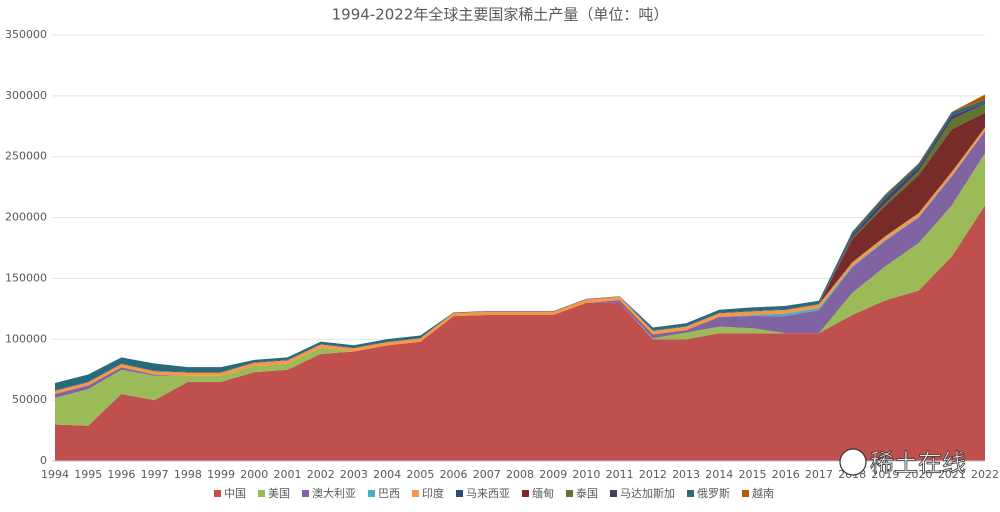  What do you see at coordinates (26, 156) in the screenshot?
I see `y-tick-label: 250000` at bounding box center [26, 156].